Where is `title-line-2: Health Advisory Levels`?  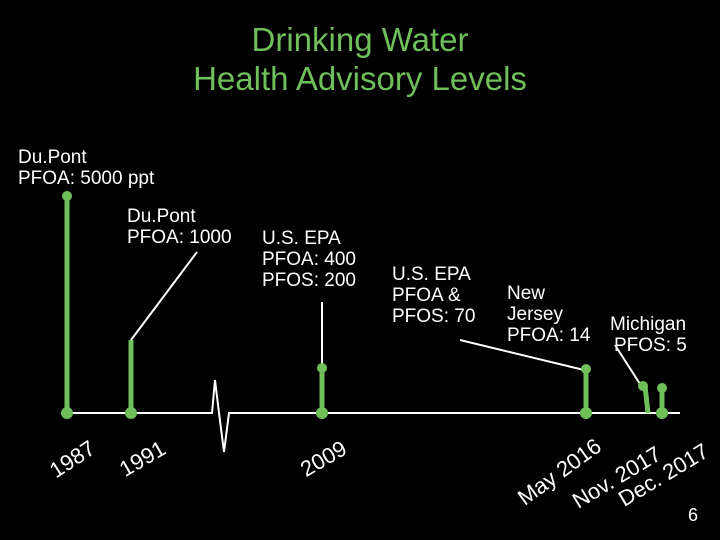 title-line-2: Health Advisory Levels is located at coordinates (360, 78).